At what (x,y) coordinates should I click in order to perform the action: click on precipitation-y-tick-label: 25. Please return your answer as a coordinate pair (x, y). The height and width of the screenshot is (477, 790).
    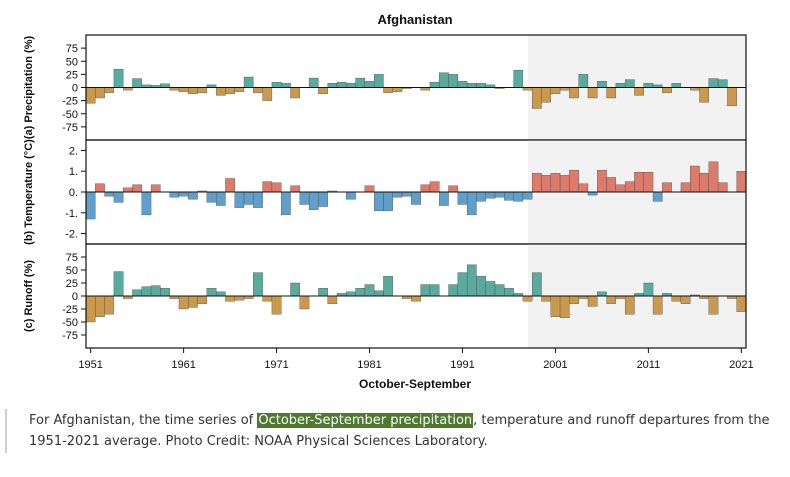
    Looking at the image, I should click on (72, 75).